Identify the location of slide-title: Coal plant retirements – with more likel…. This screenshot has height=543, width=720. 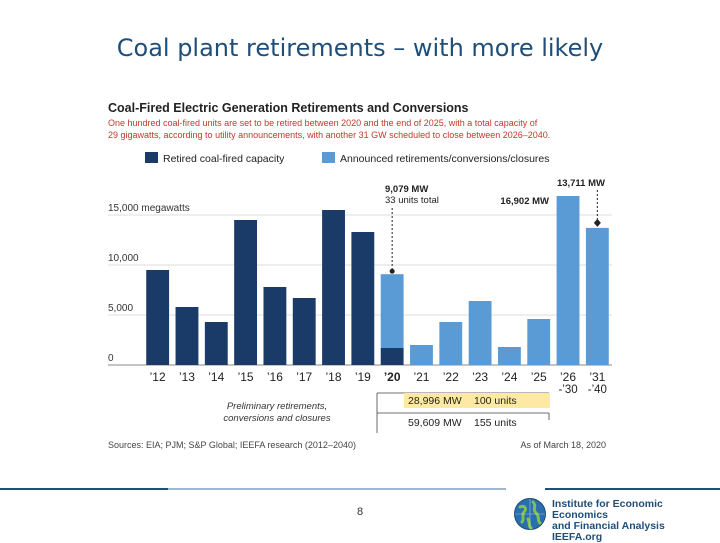
(360, 48).